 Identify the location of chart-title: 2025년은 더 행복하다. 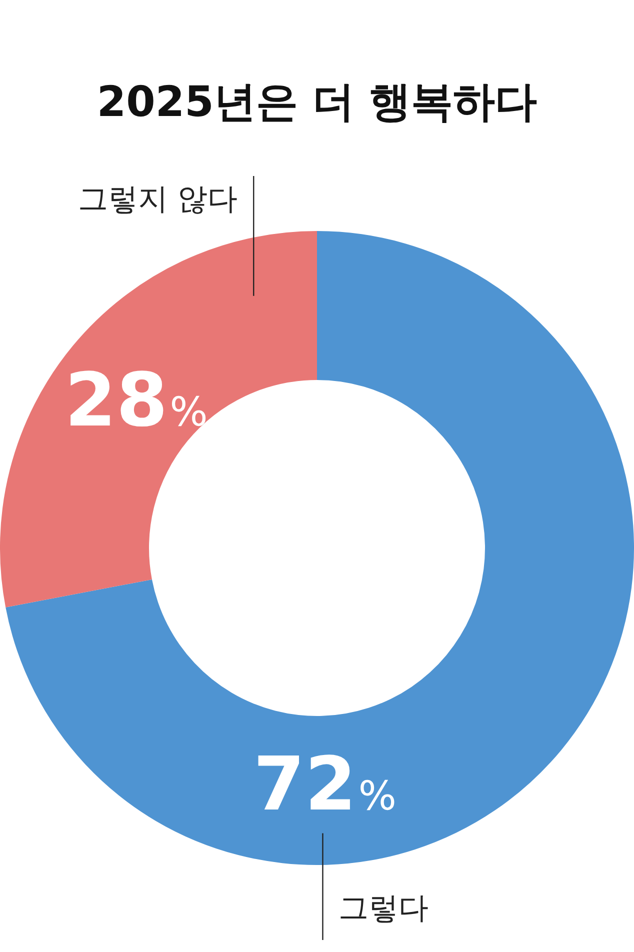
(317, 102).